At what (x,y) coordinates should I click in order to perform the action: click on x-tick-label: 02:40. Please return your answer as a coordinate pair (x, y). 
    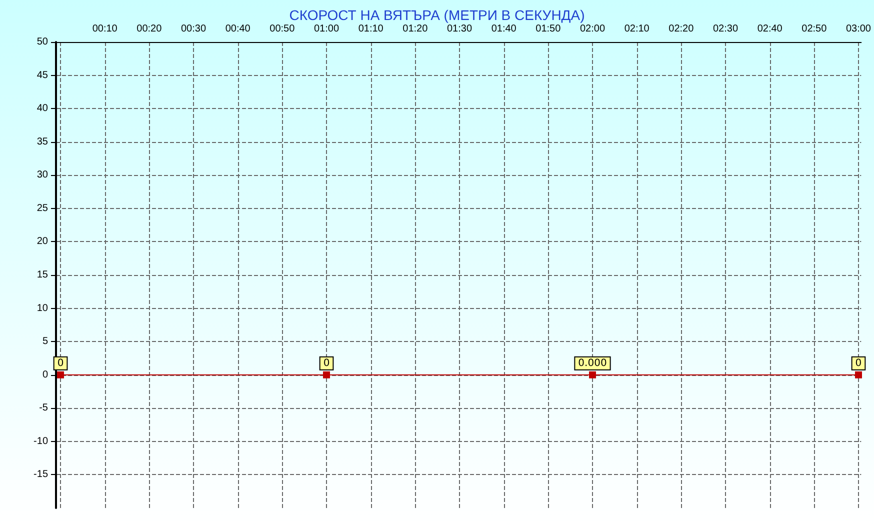
    Looking at the image, I should click on (770, 29).